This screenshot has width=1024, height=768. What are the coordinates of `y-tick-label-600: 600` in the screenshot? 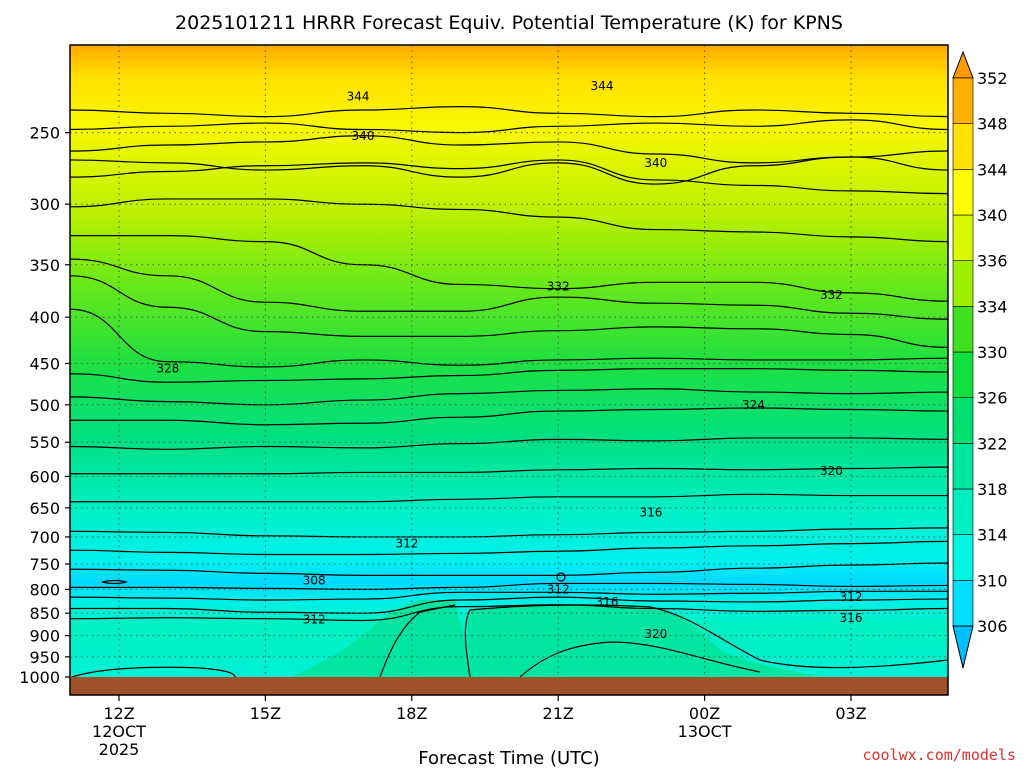 It's located at (44, 476).